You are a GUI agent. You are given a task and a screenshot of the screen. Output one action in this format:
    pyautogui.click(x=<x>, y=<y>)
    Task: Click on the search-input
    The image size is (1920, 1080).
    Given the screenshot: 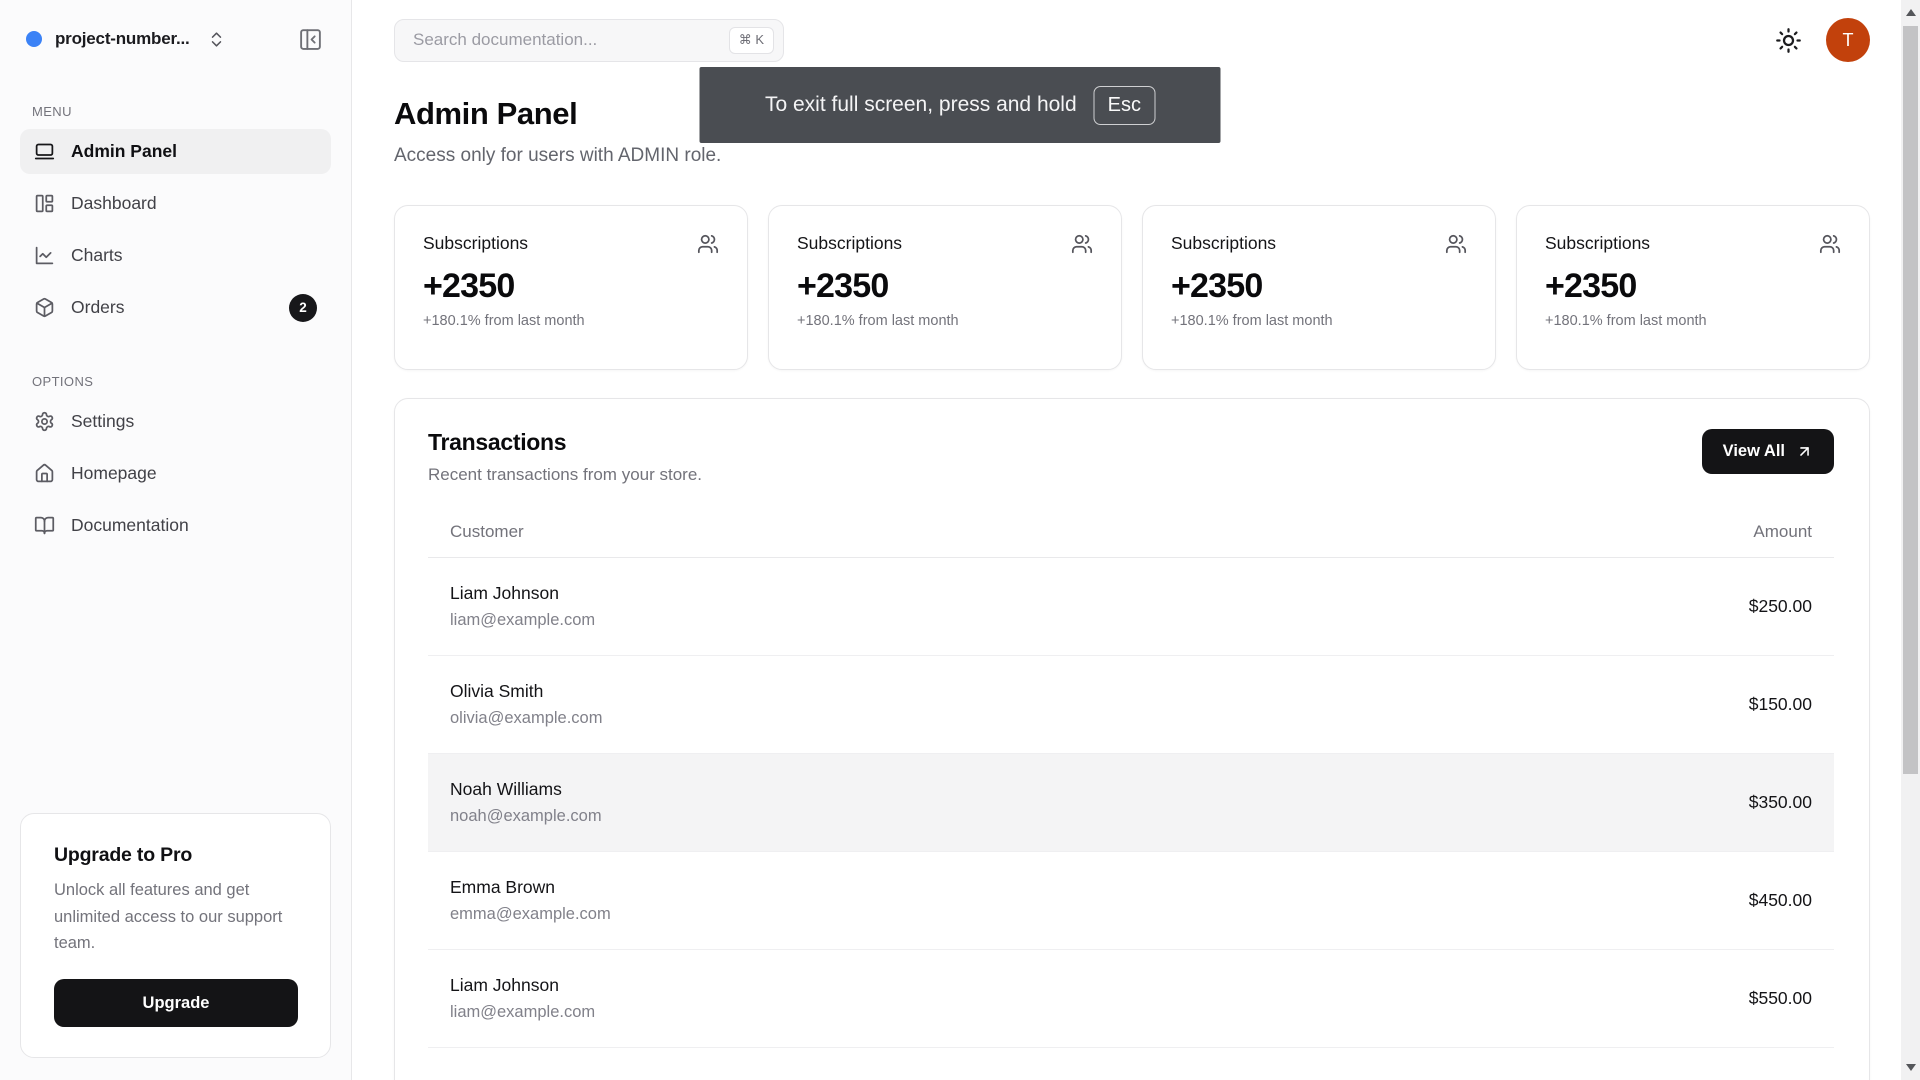 What is the action you would take?
    pyautogui.click(x=571, y=40)
    